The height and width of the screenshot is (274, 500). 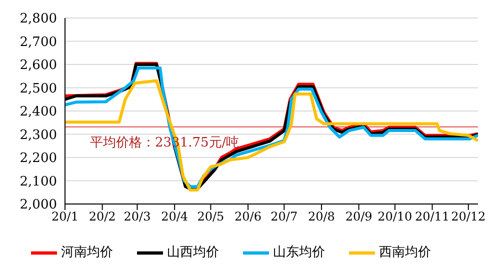 What do you see at coordinates (137, 217) in the screenshot?
I see `x-tick-label: 20/3` at bounding box center [137, 217].